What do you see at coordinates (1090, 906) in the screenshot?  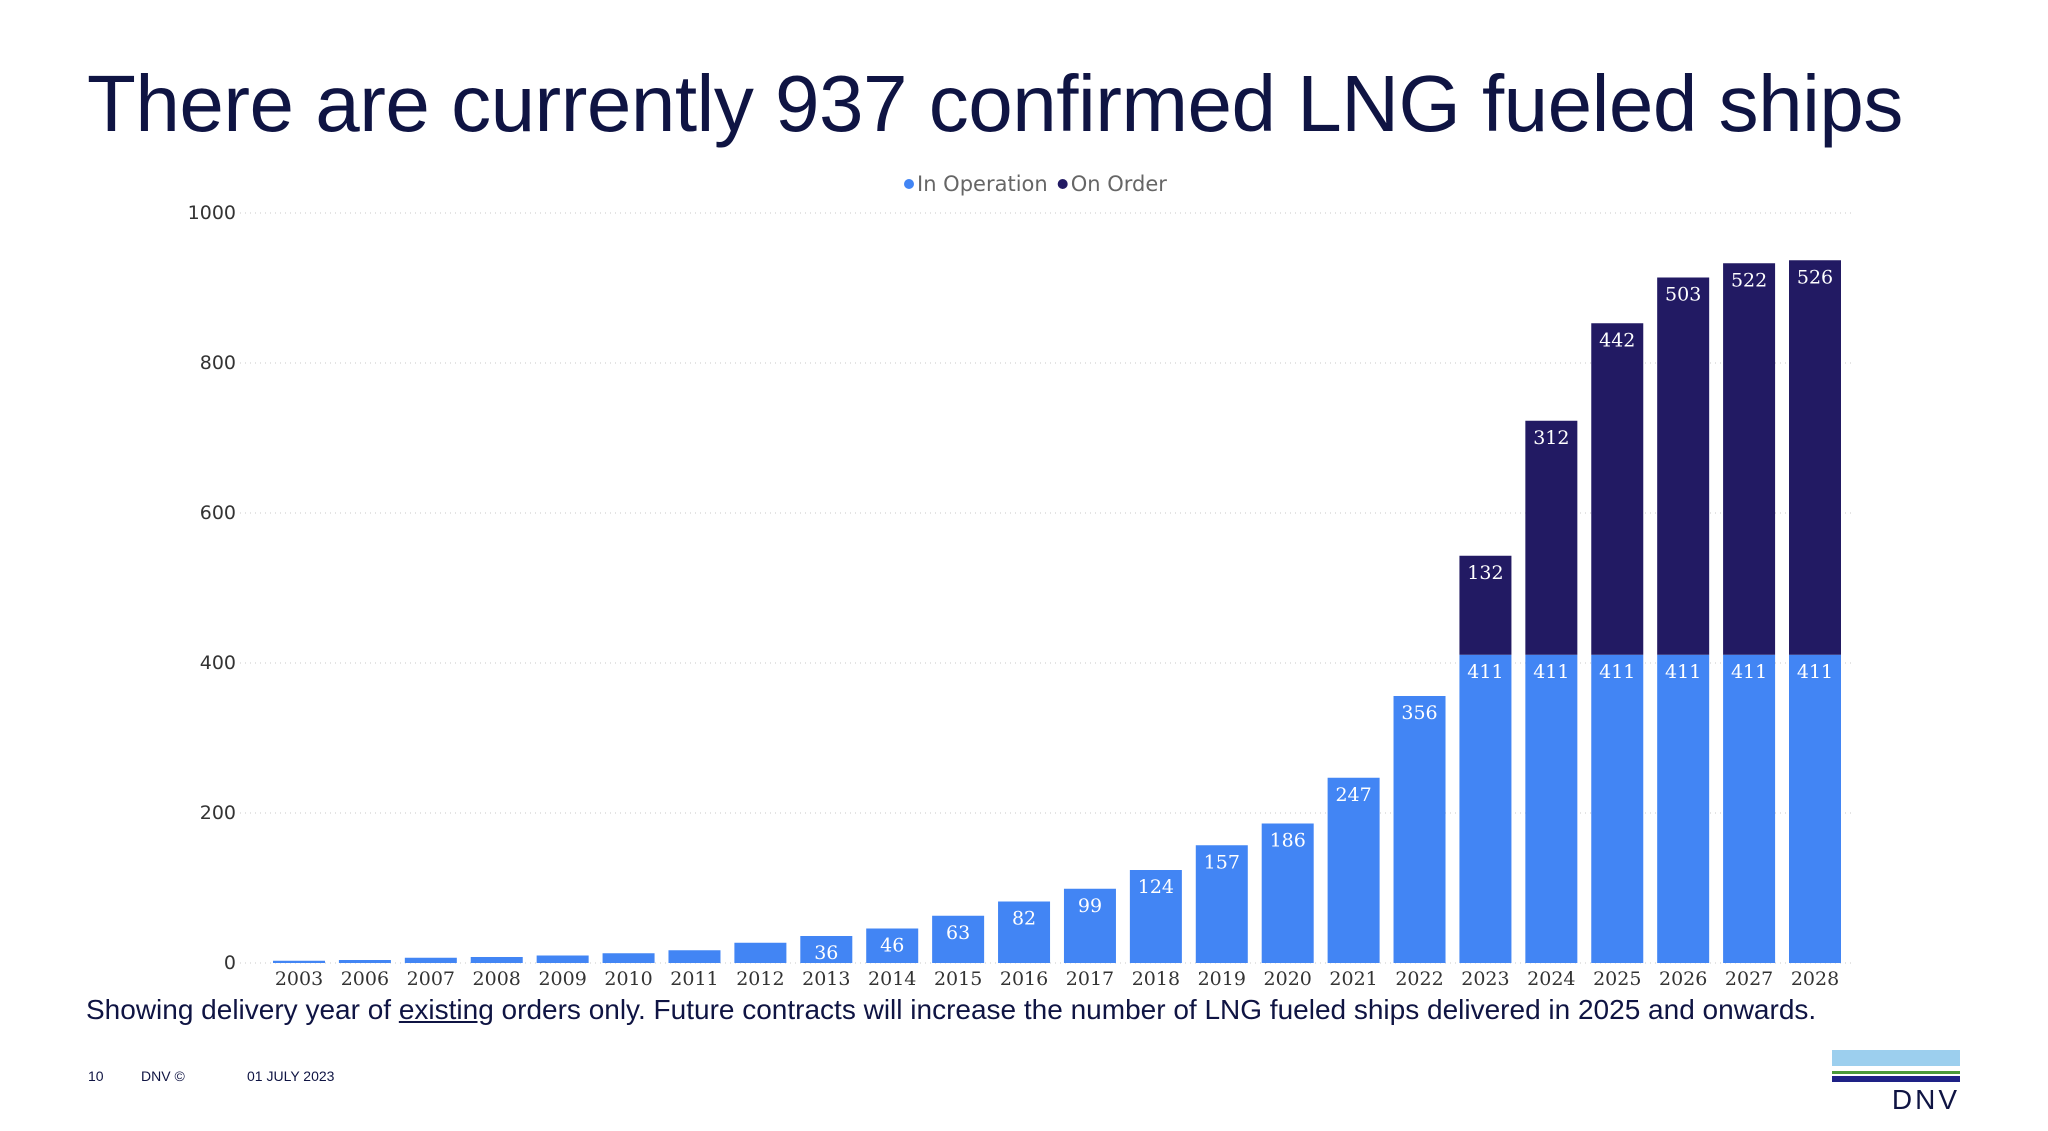 I see `data-label: 99` at bounding box center [1090, 906].